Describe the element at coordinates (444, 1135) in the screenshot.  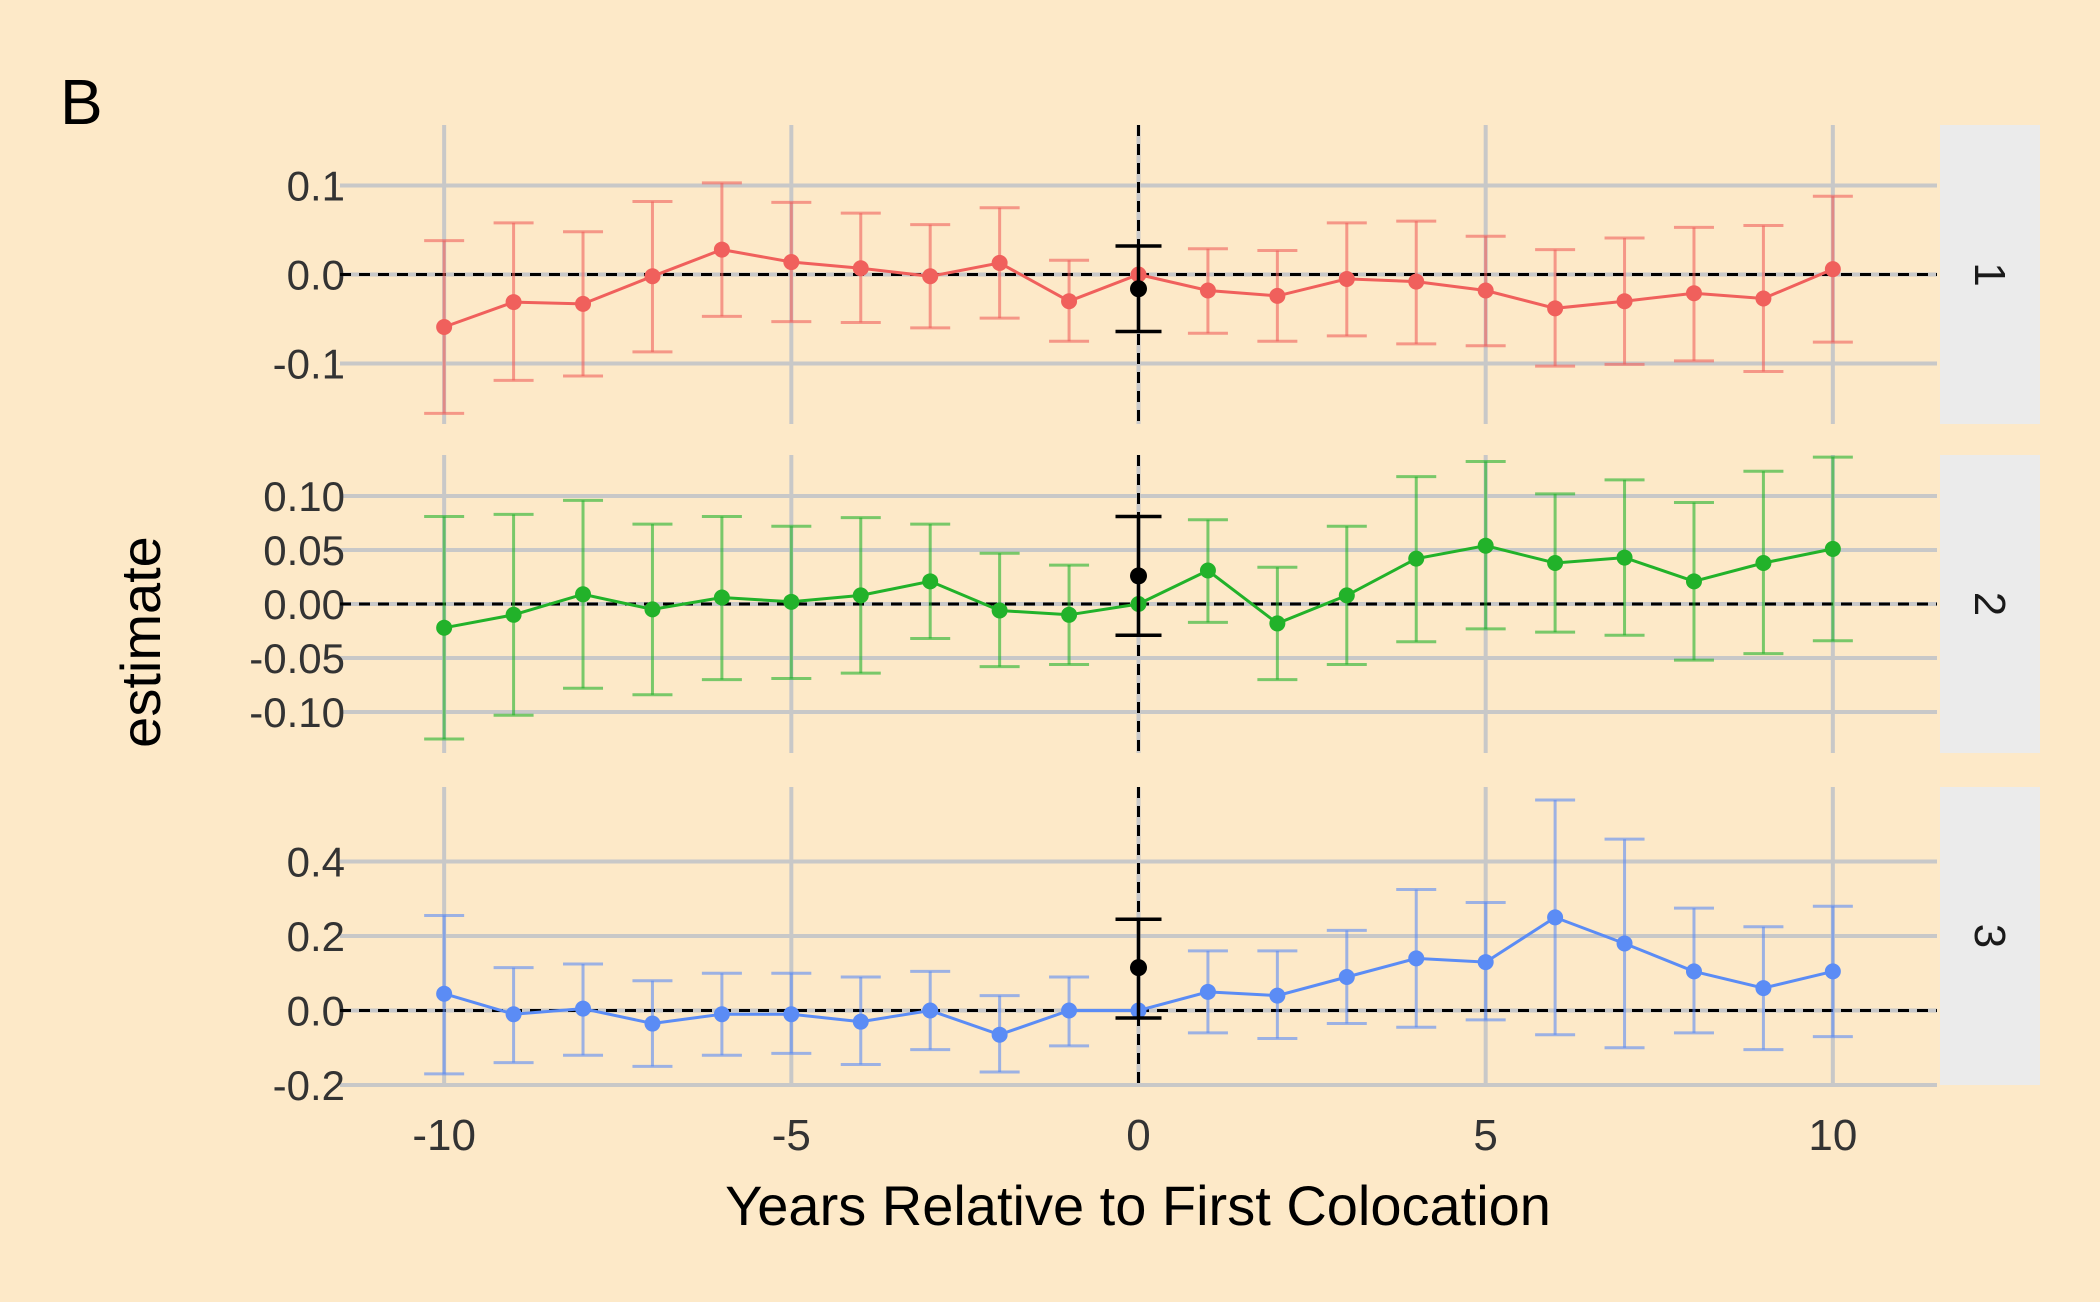
I see `x-tick-label: -10` at that location.